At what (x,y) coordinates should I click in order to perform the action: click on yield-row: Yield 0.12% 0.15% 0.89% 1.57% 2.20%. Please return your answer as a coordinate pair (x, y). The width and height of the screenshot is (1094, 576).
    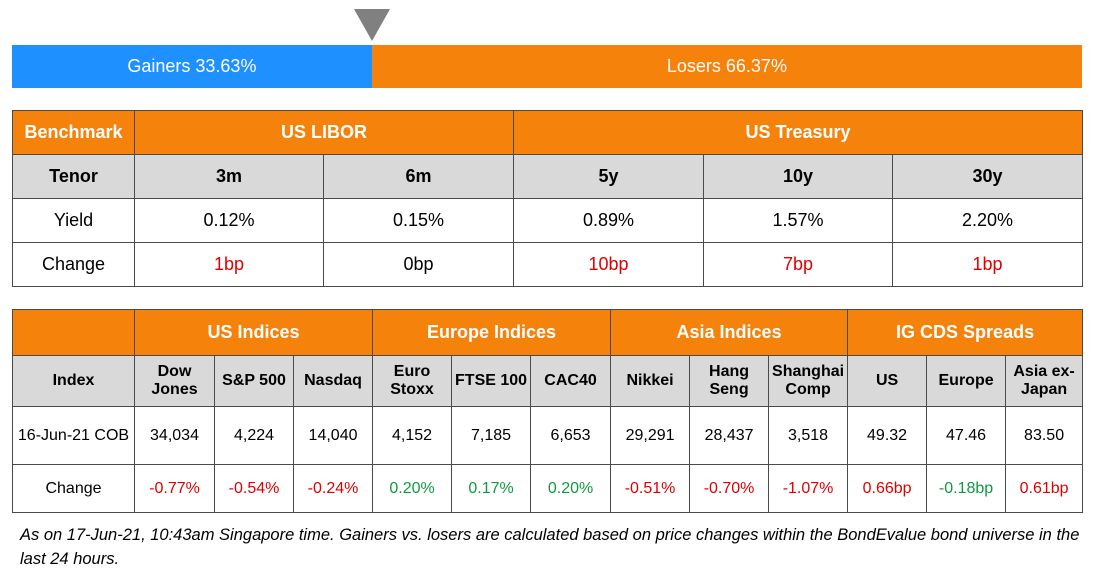
    Looking at the image, I should click on (548, 220).